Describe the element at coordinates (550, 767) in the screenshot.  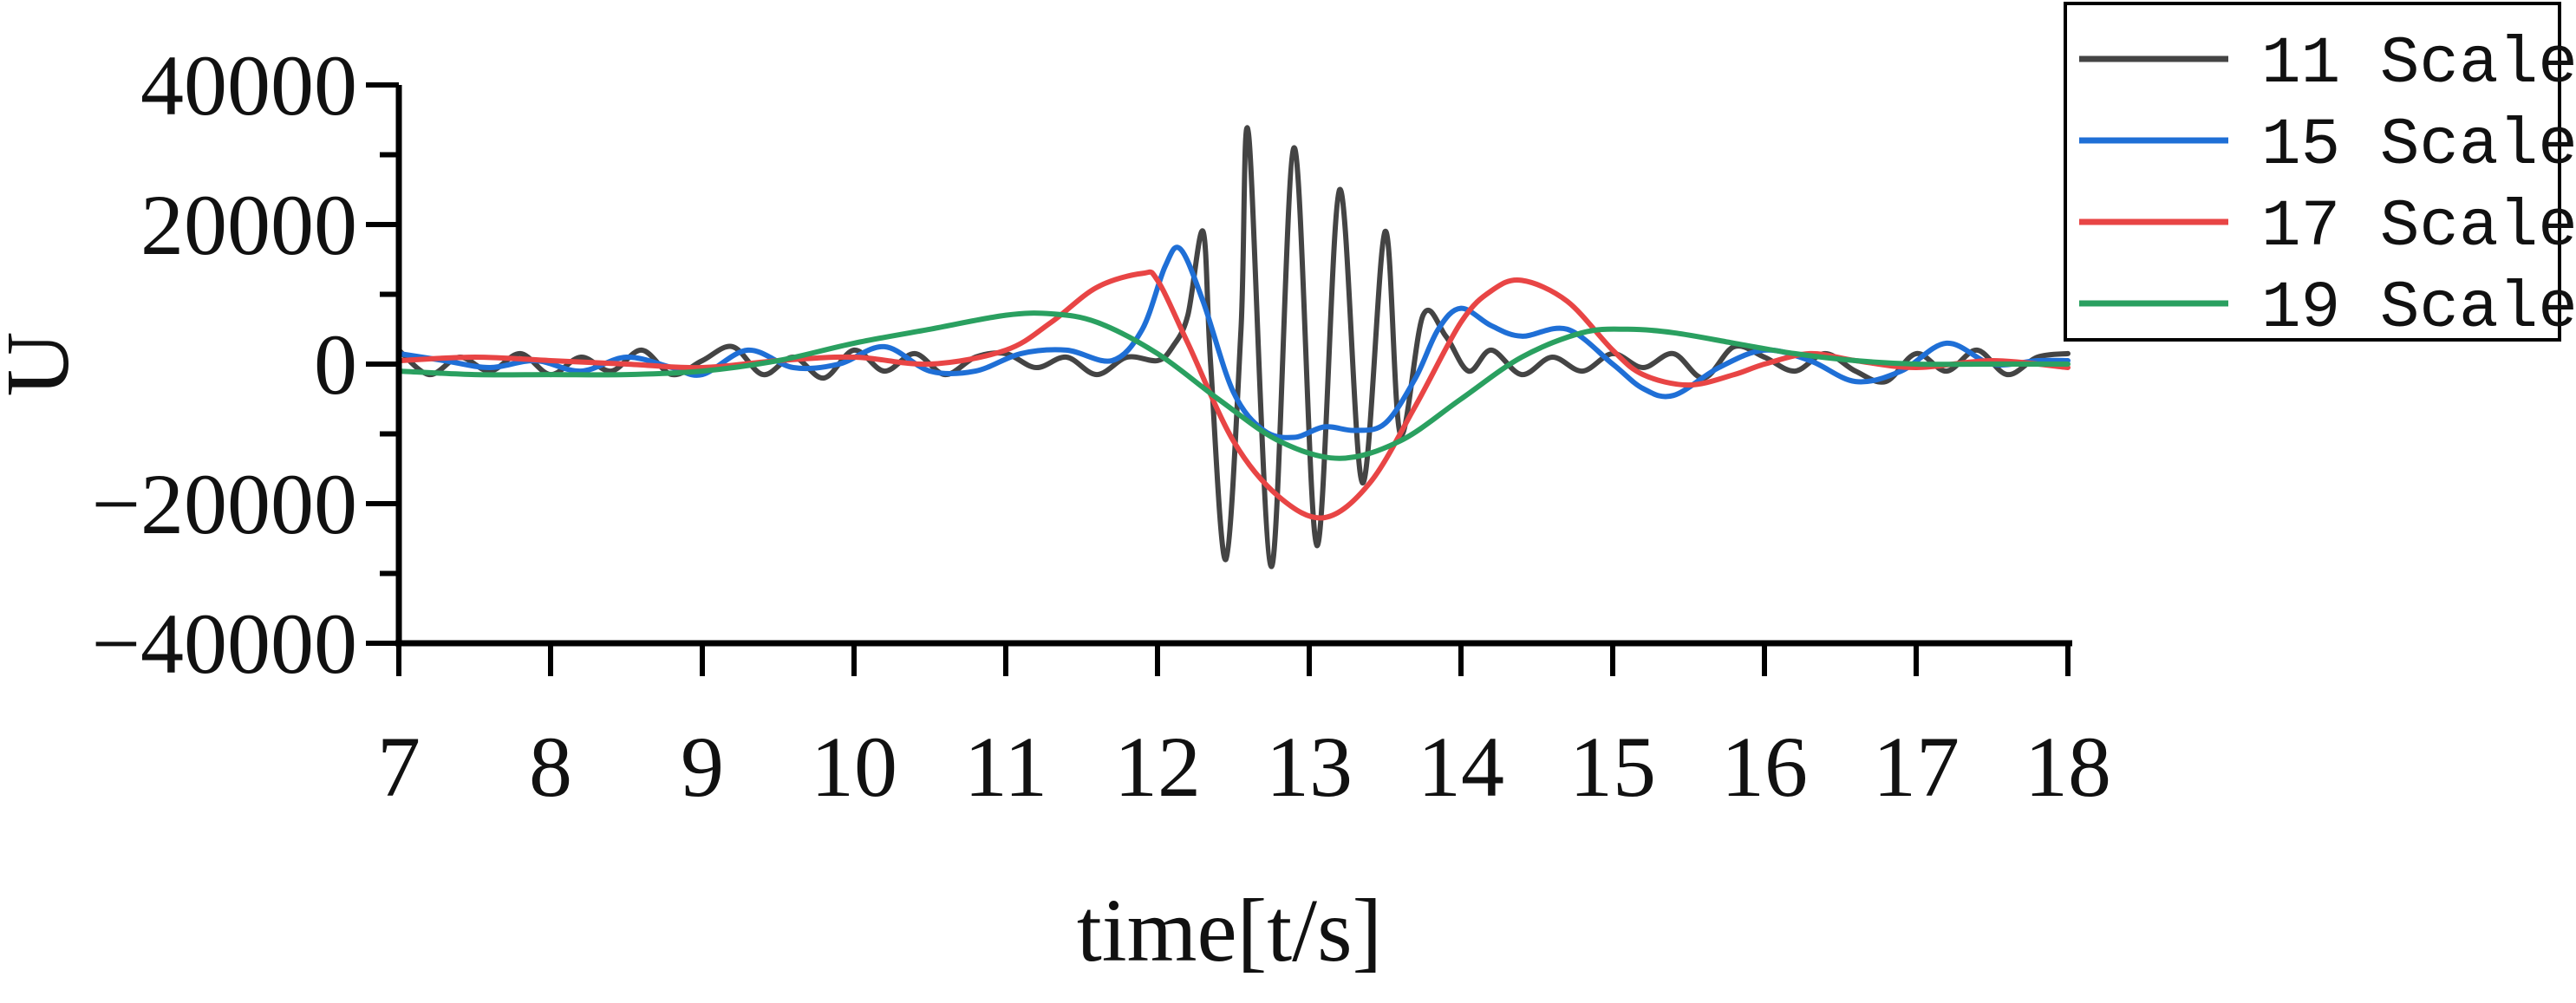
I see `x-tick-label: 8` at that location.